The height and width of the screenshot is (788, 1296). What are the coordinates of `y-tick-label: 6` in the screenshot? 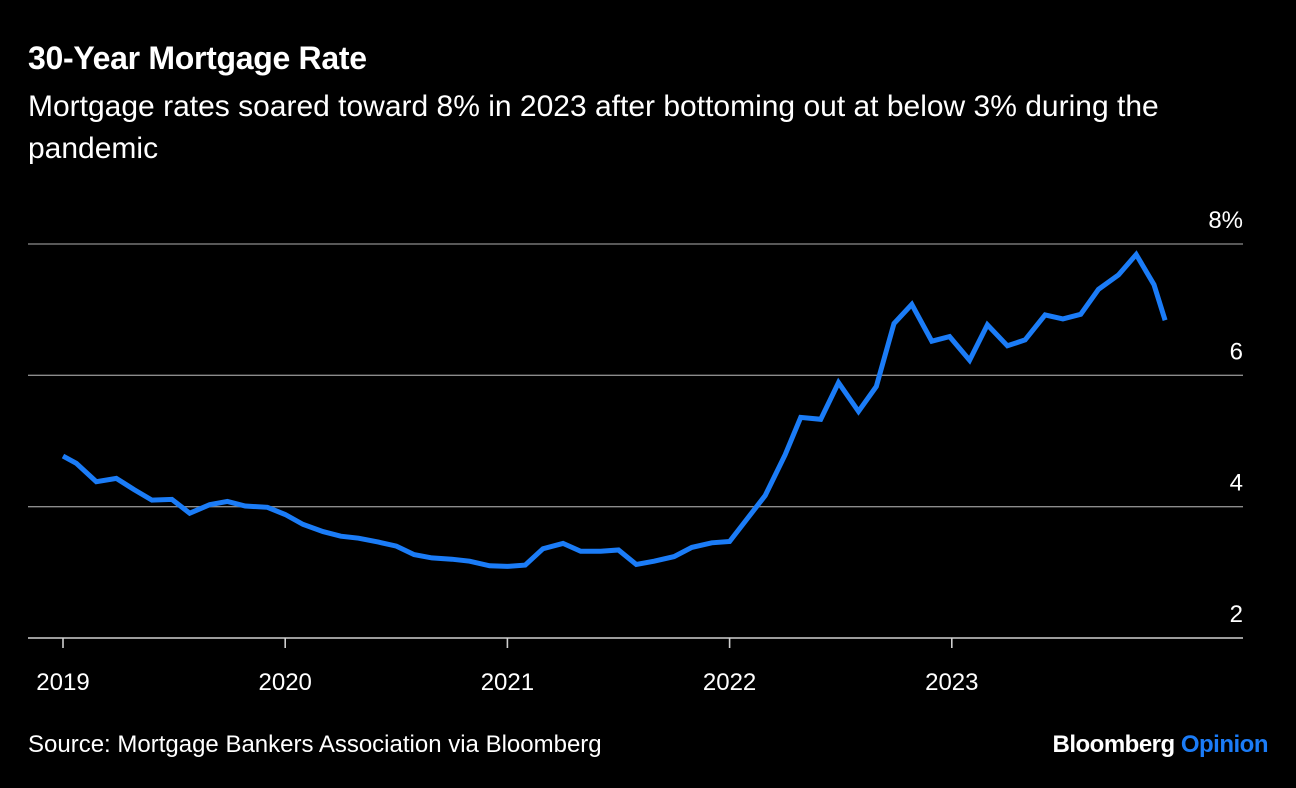 It's located at (1236, 351).